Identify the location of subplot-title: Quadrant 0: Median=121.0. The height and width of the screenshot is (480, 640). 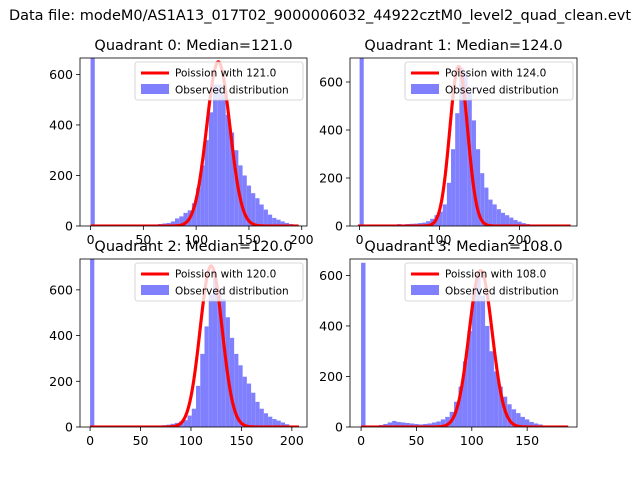
(193, 46).